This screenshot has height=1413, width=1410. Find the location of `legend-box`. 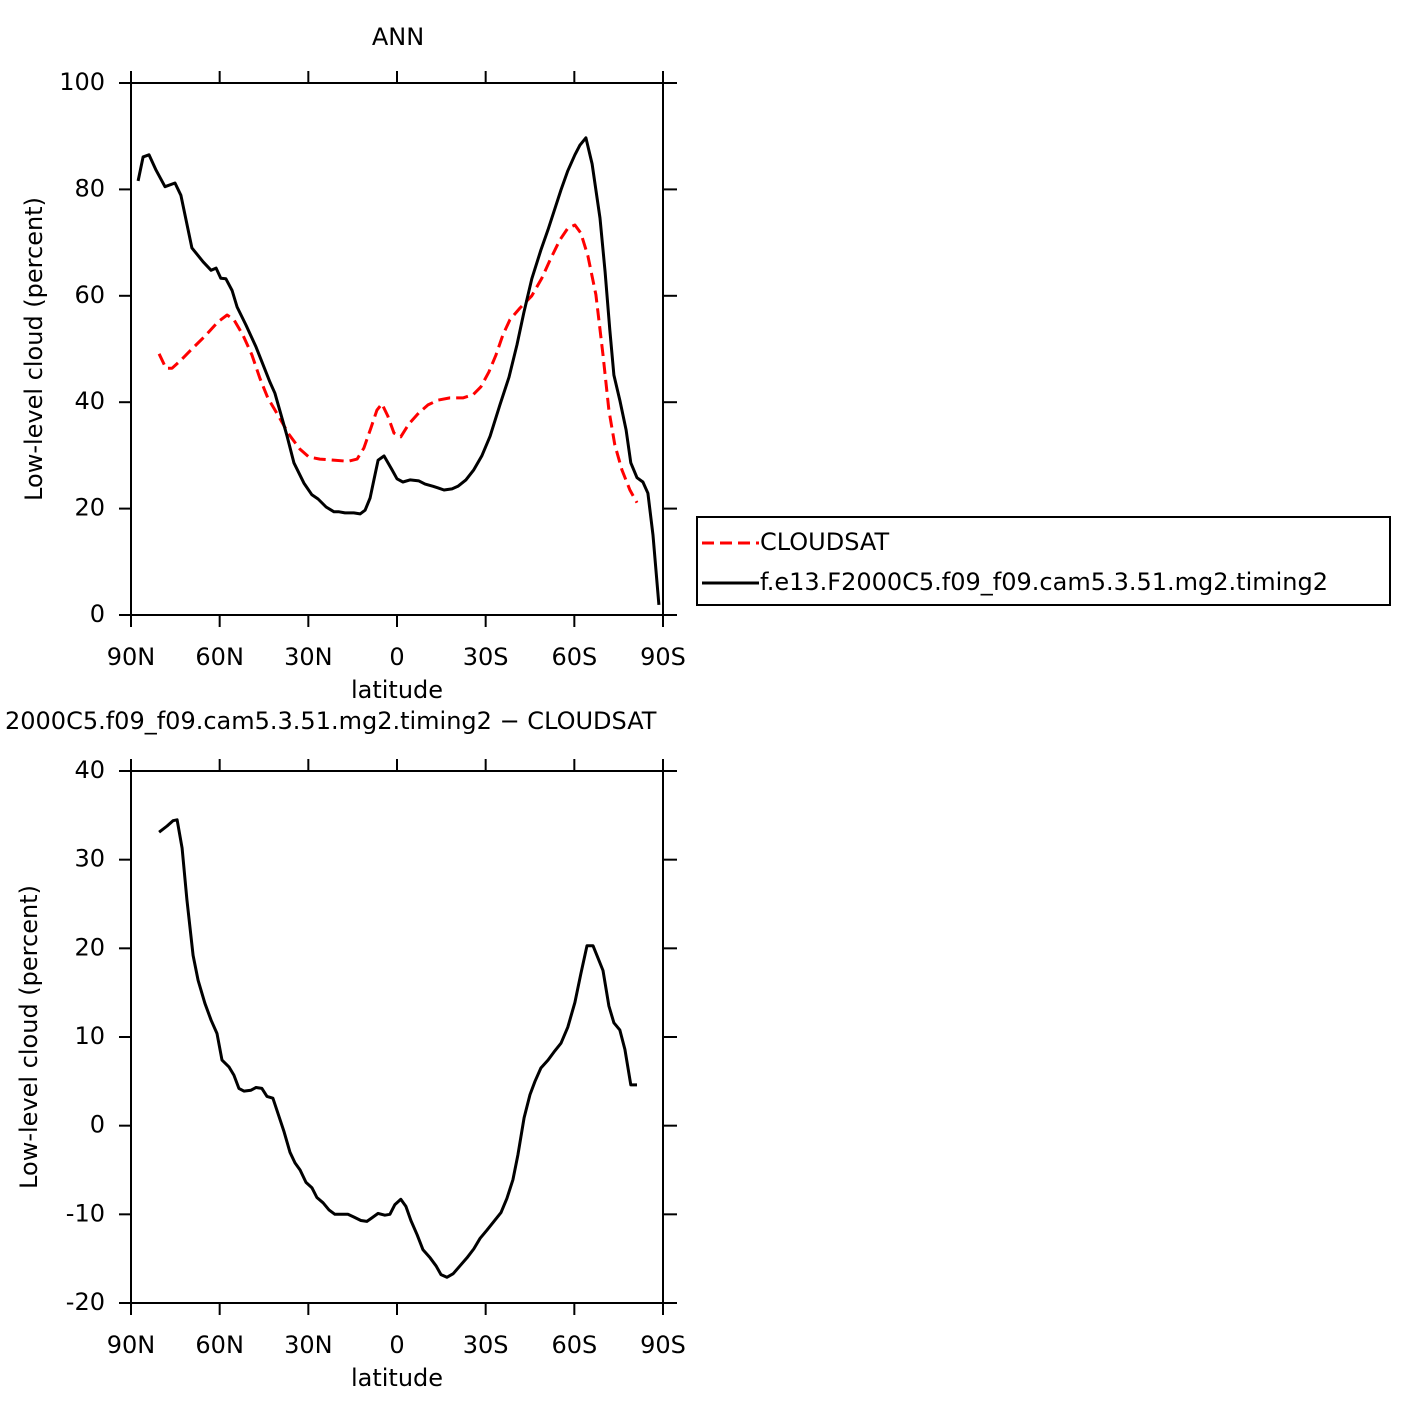

legend-box is located at coordinates (1043, 561).